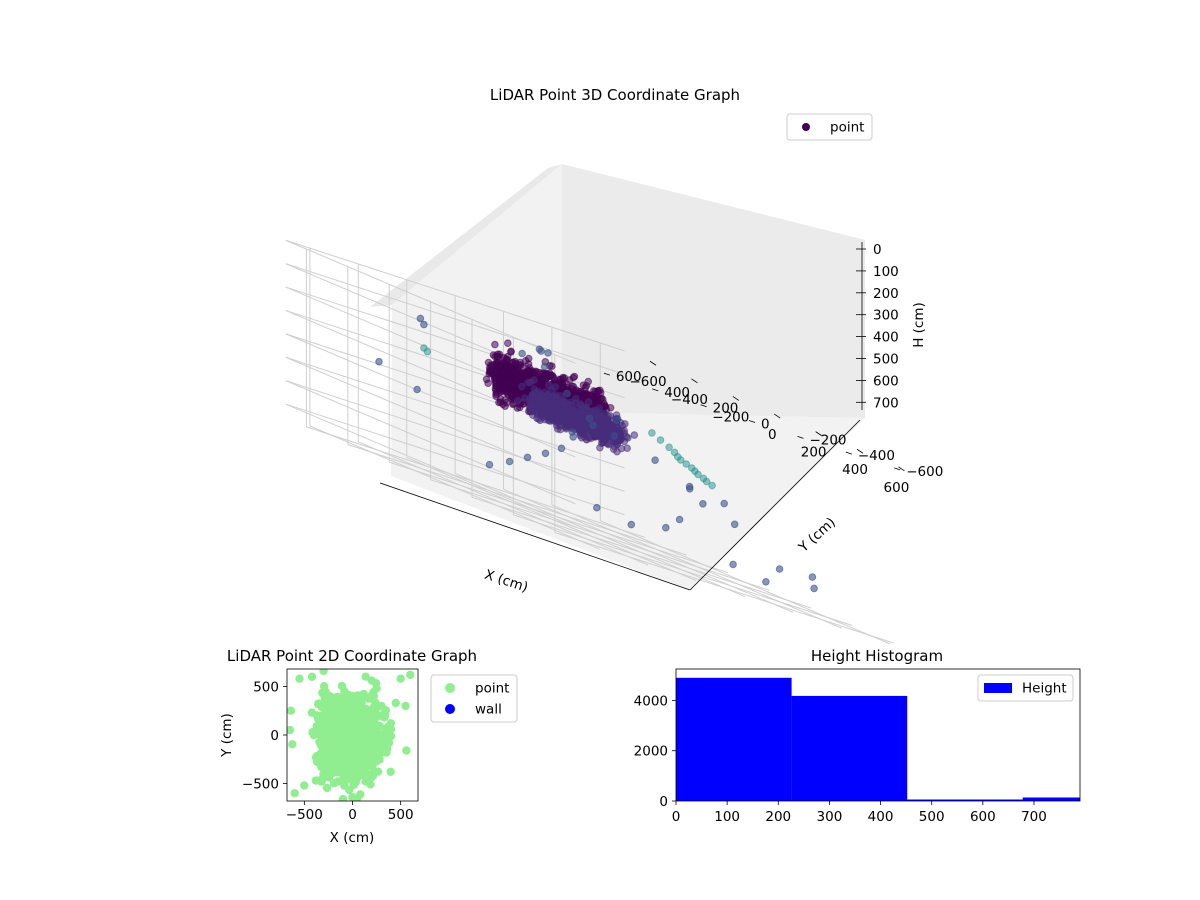 The image size is (1200, 900). I want to click on y-tick-label-2d: 0, so click(274, 736).